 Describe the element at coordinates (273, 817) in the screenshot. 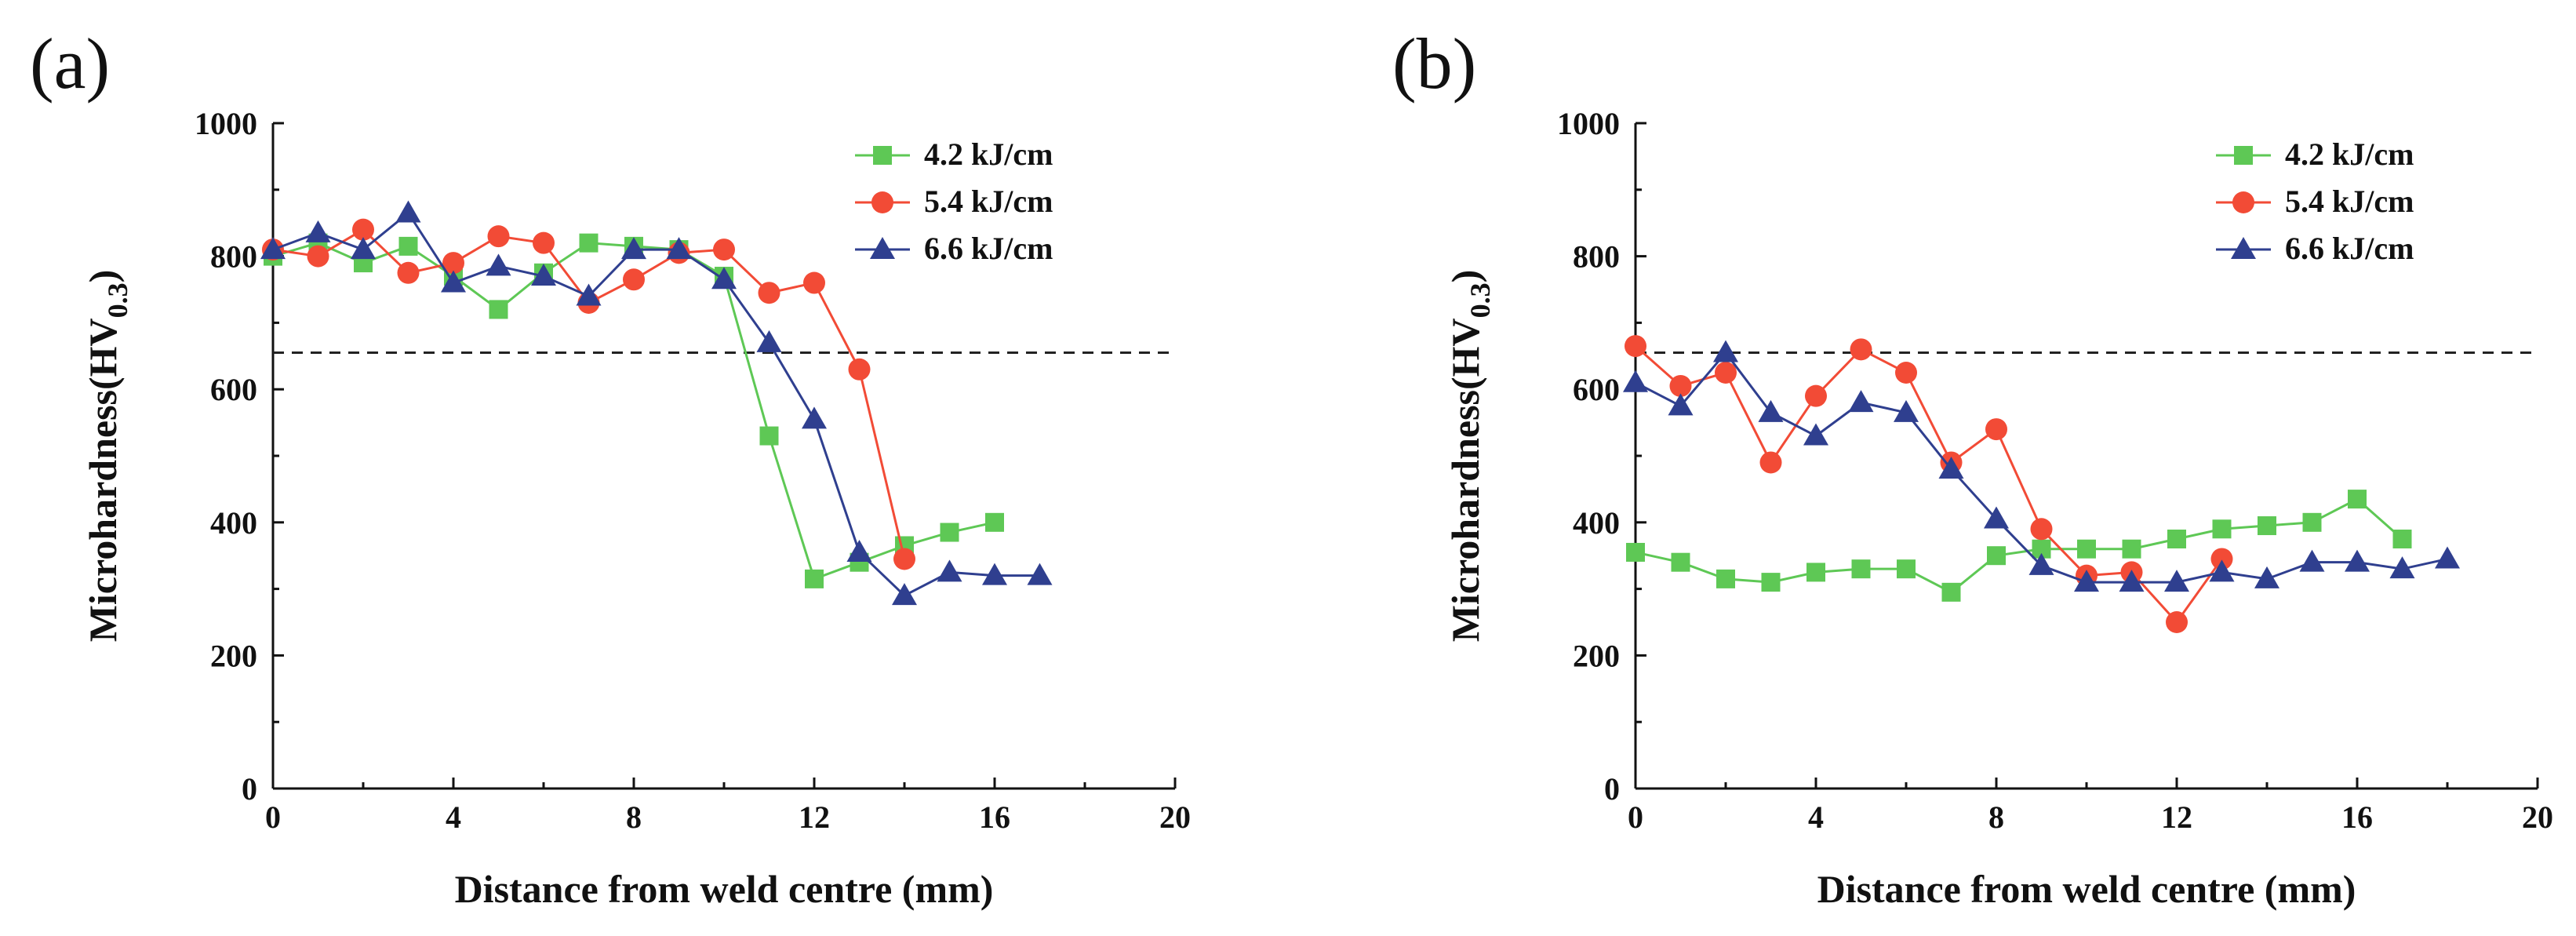

I see `x-tick-label: 0` at that location.